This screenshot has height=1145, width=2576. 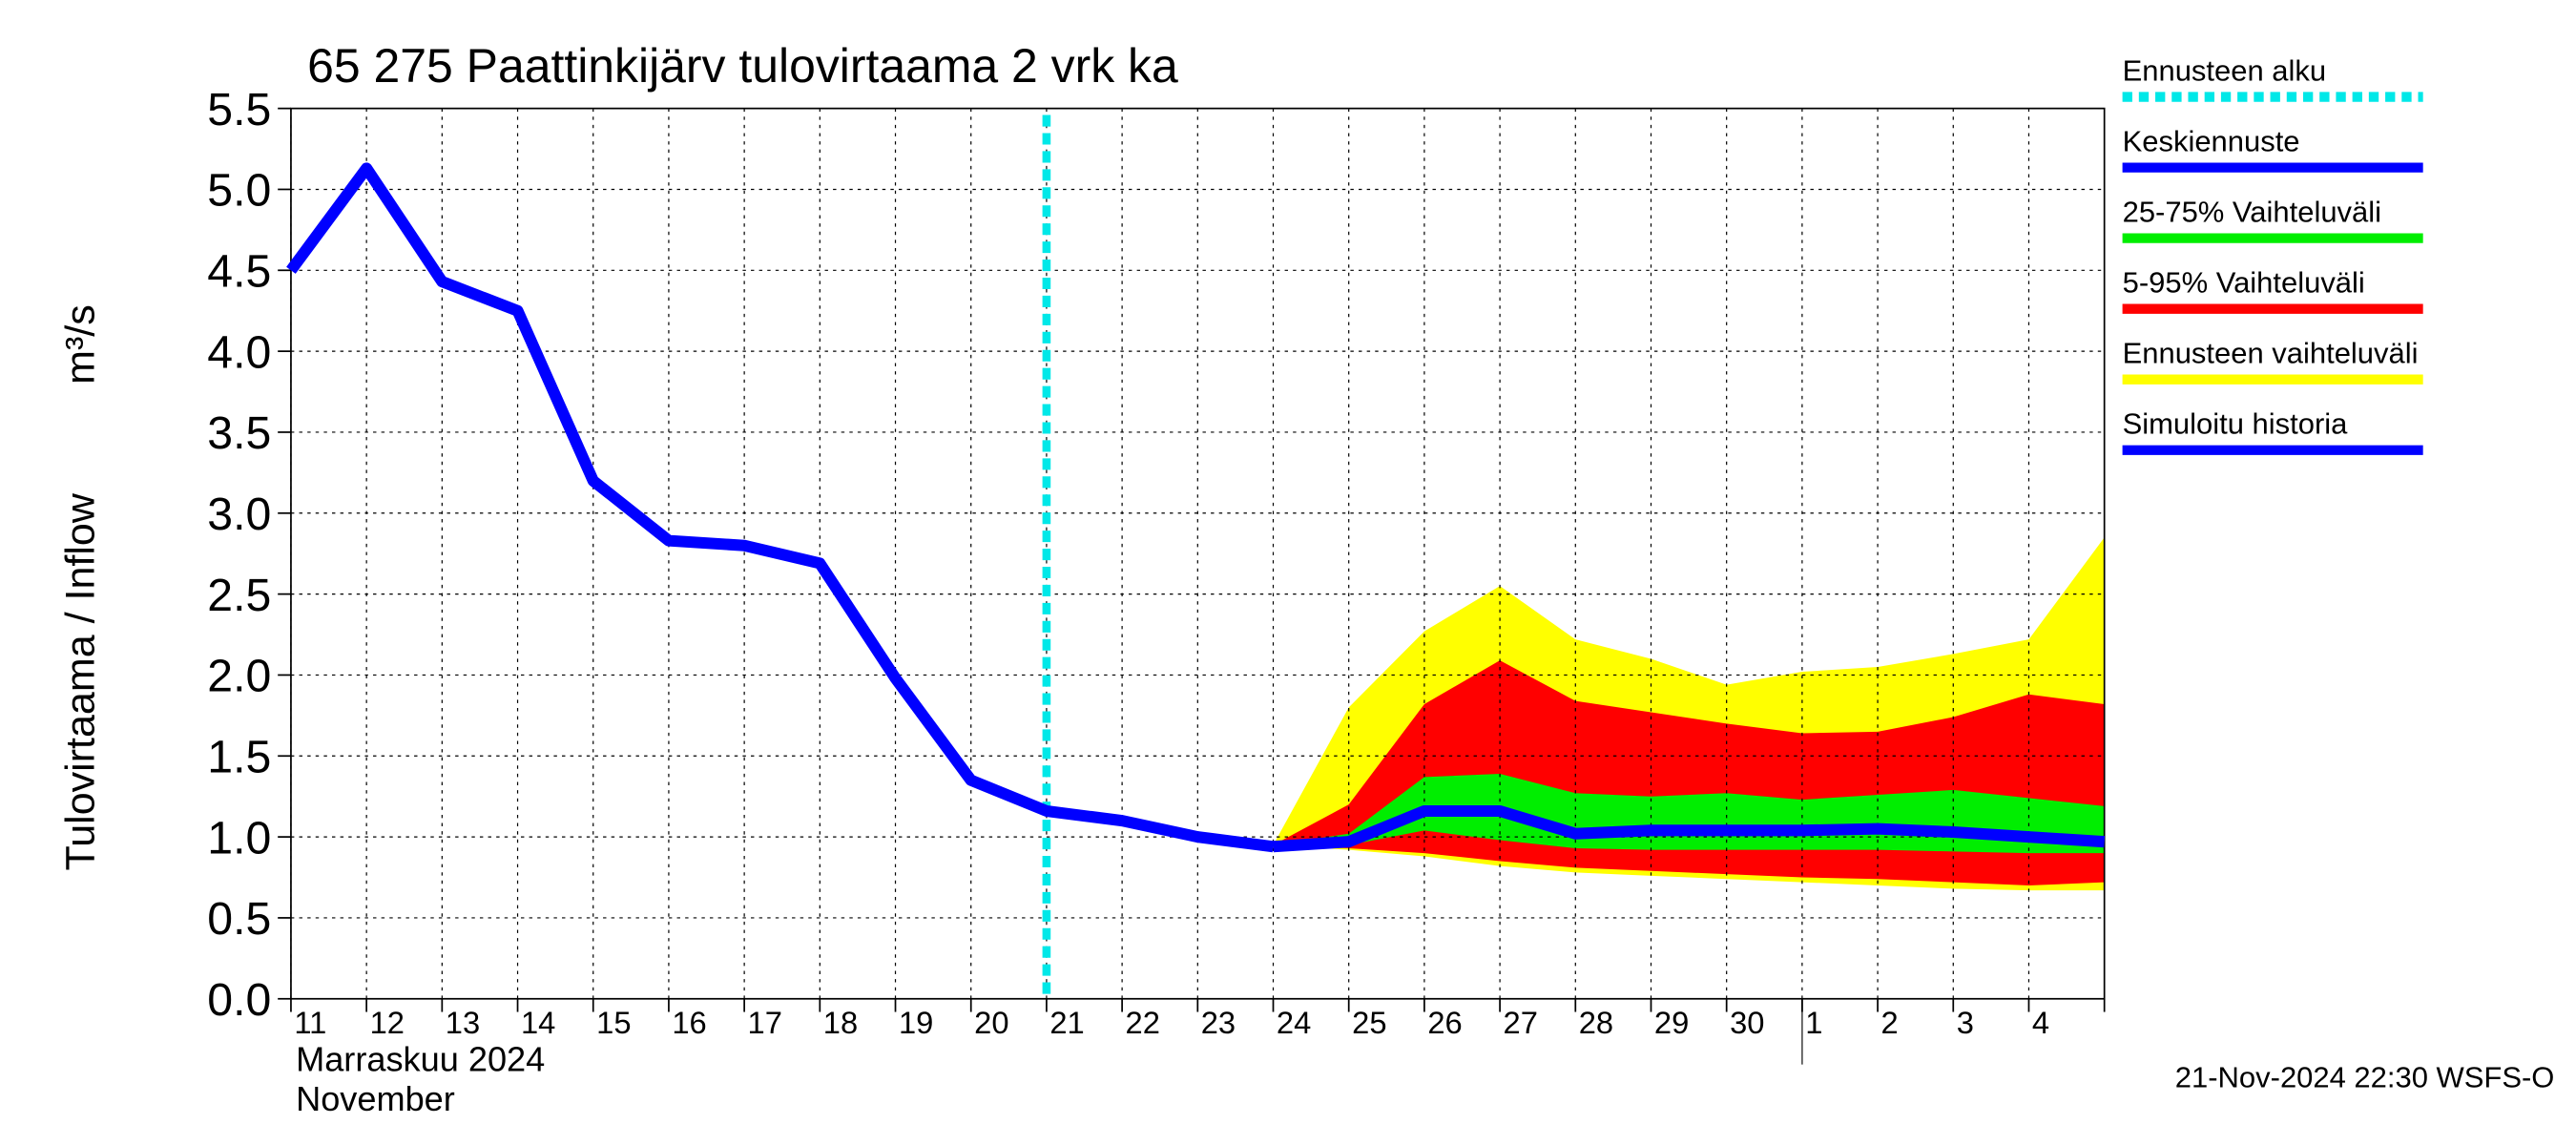 What do you see at coordinates (1369, 1022) in the screenshot?
I see `x-tick-label: 25` at bounding box center [1369, 1022].